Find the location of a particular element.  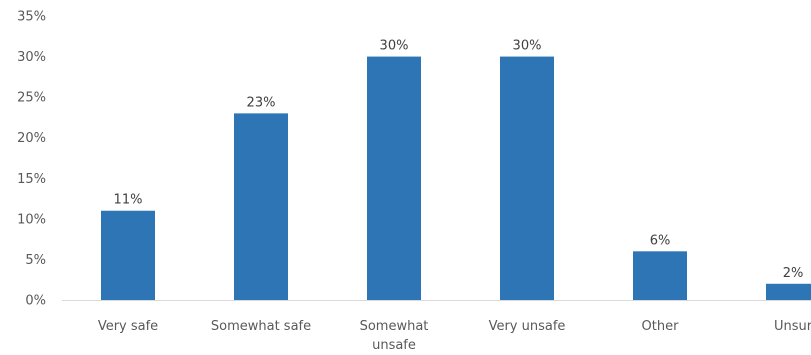

category-label: Very safe is located at coordinates (128, 326).